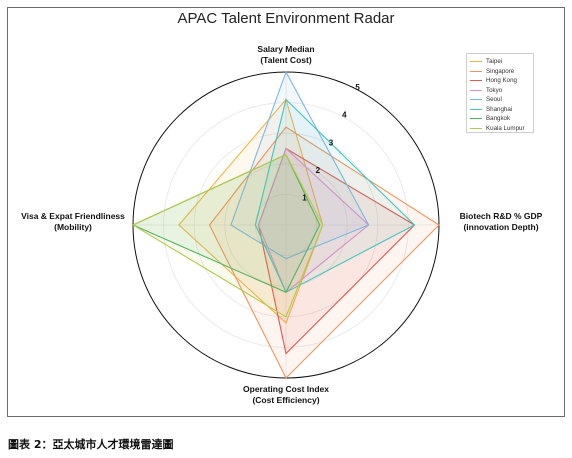  I want to click on radial-tick-label: 4, so click(344, 115).